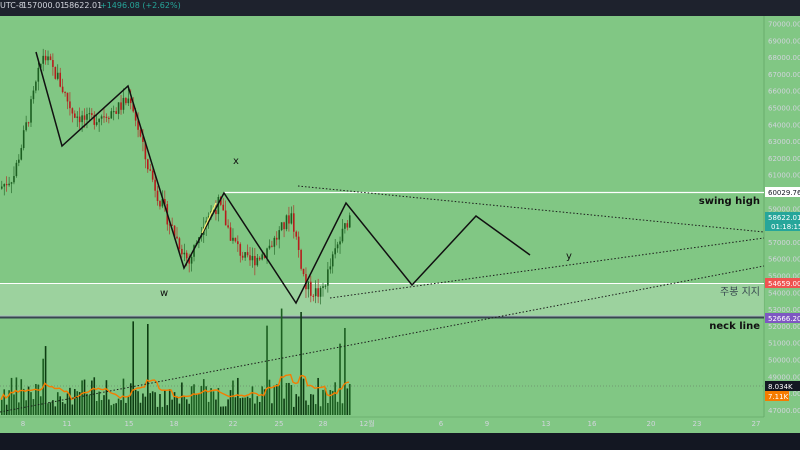  What do you see at coordinates (366, 423) in the screenshot?
I see `time-tick-label: 12월` at bounding box center [366, 423].